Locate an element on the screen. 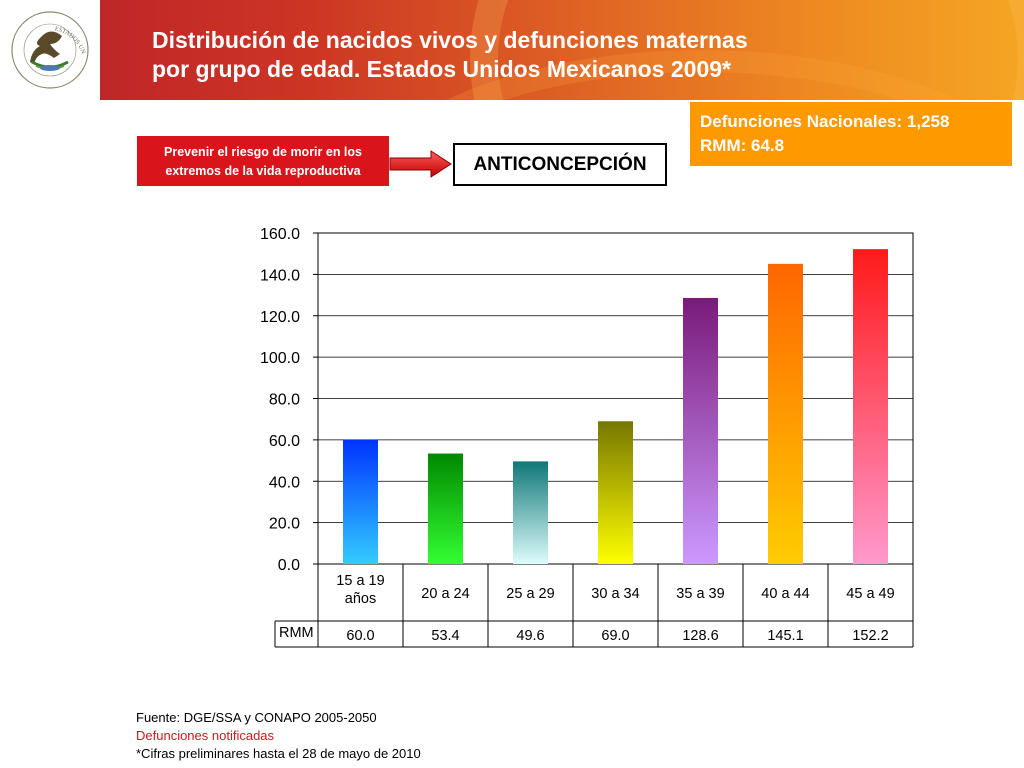  data-value-label: 53.4 is located at coordinates (445, 636).